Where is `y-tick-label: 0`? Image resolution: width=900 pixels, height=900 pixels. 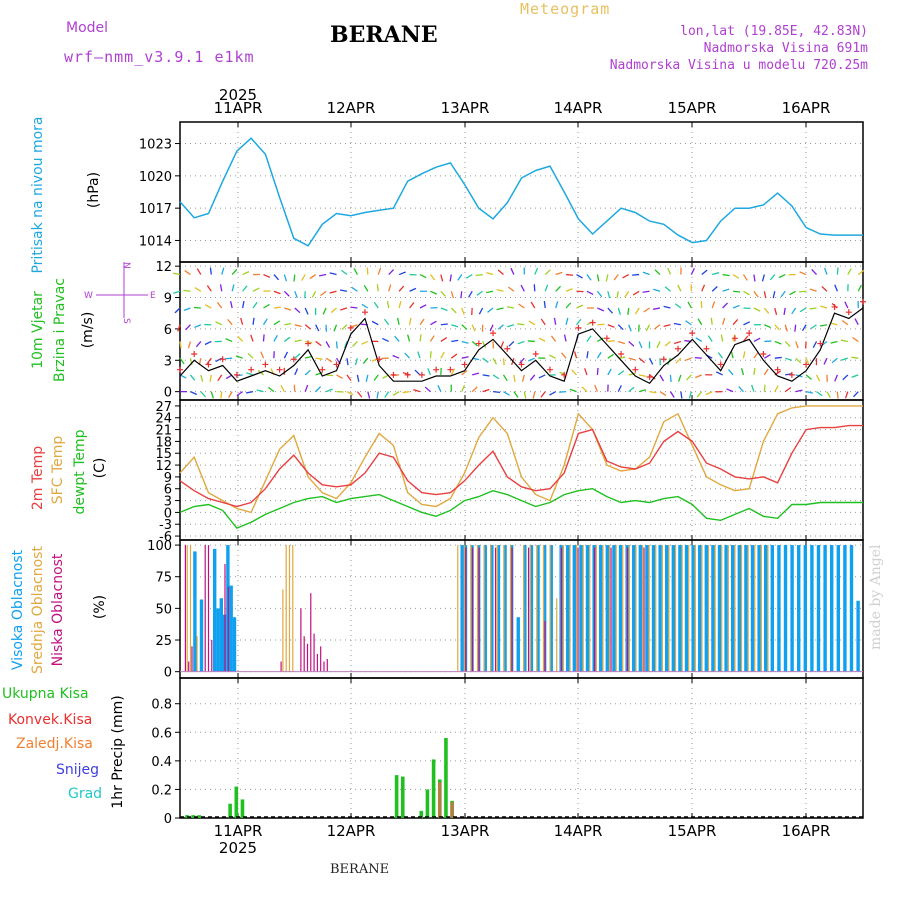 y-tick-label: 0 is located at coordinates (168, 393).